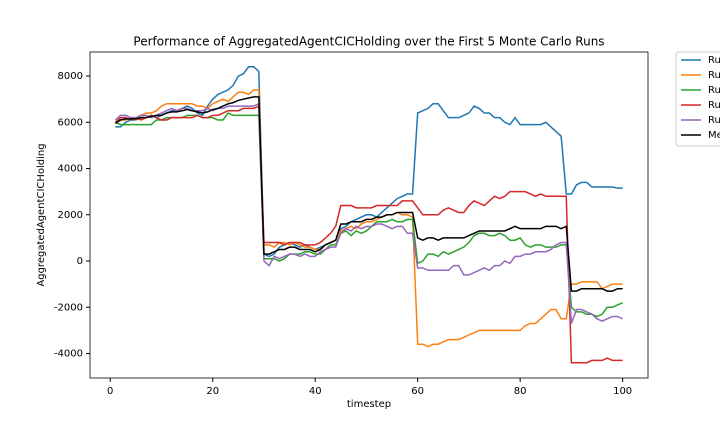 The height and width of the screenshot is (432, 720). I want to click on x-axis-label: timestep, so click(369, 404).